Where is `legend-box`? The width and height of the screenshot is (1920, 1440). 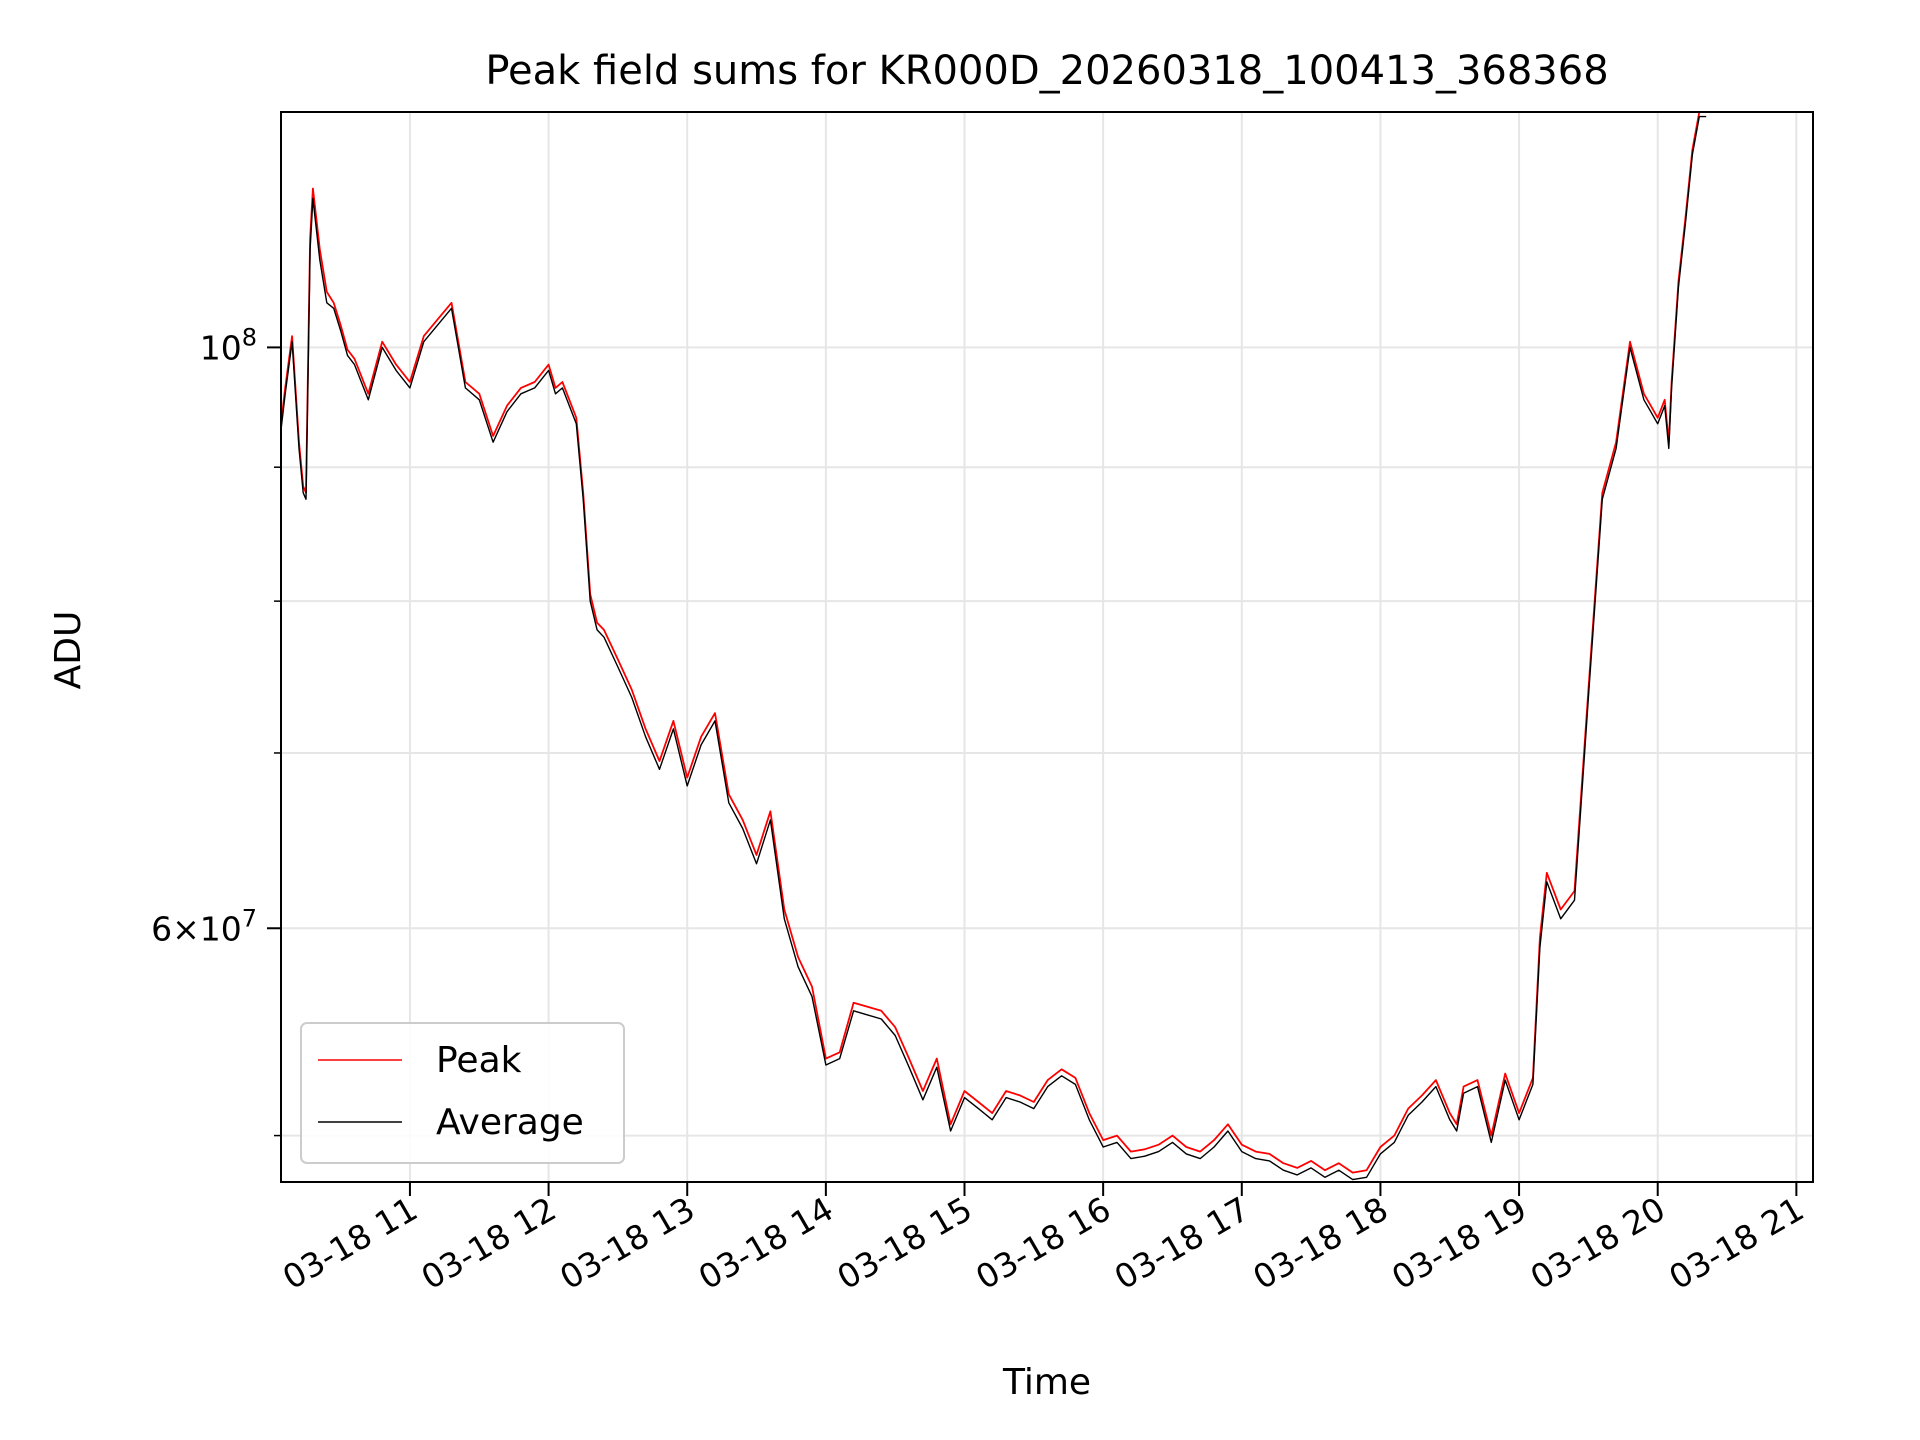 legend-box is located at coordinates (462, 1093).